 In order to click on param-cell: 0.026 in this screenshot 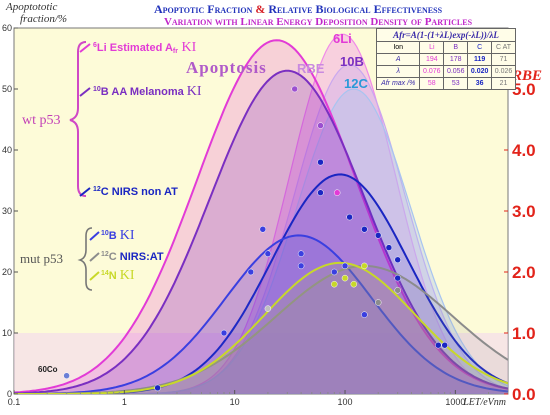, I will do `click(503, 71)`.